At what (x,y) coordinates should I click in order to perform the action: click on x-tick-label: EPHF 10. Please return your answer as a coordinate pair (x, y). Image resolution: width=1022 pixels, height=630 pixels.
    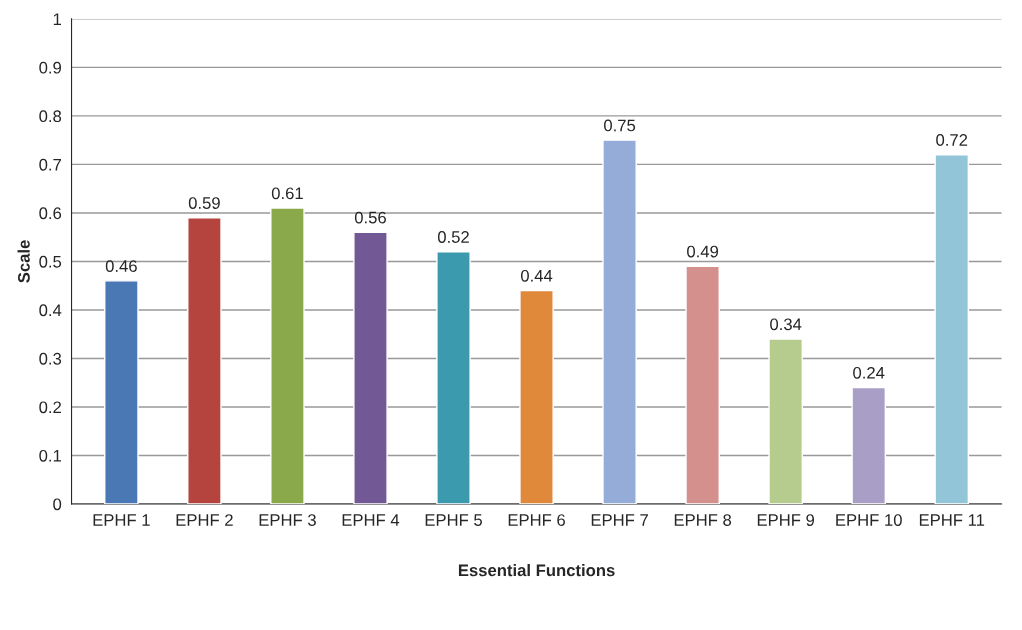
    Looking at the image, I should click on (869, 520).